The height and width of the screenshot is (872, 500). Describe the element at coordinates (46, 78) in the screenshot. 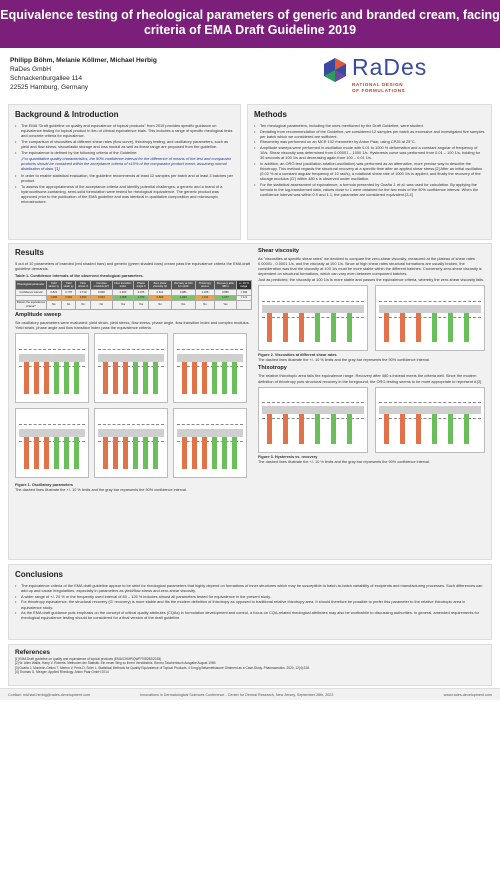

I see `street: Schnackenburgallee 114` at that location.